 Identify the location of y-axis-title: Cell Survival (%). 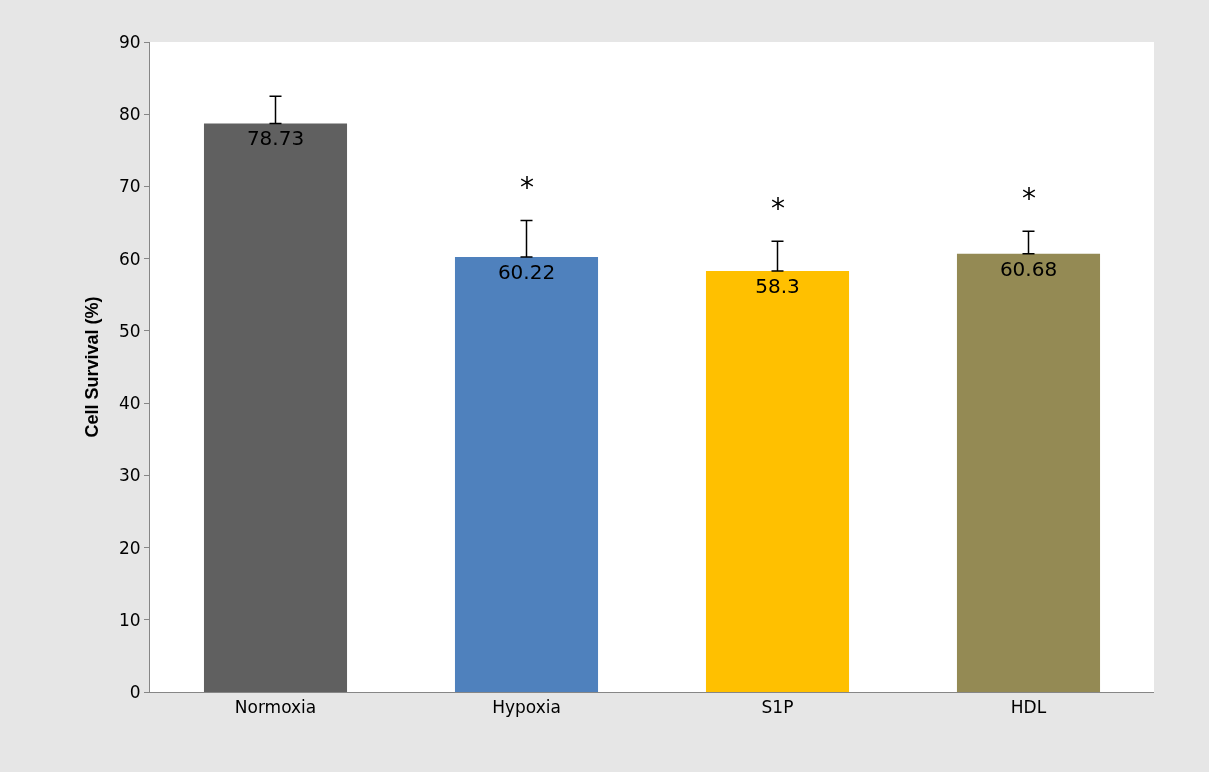
(92, 367).